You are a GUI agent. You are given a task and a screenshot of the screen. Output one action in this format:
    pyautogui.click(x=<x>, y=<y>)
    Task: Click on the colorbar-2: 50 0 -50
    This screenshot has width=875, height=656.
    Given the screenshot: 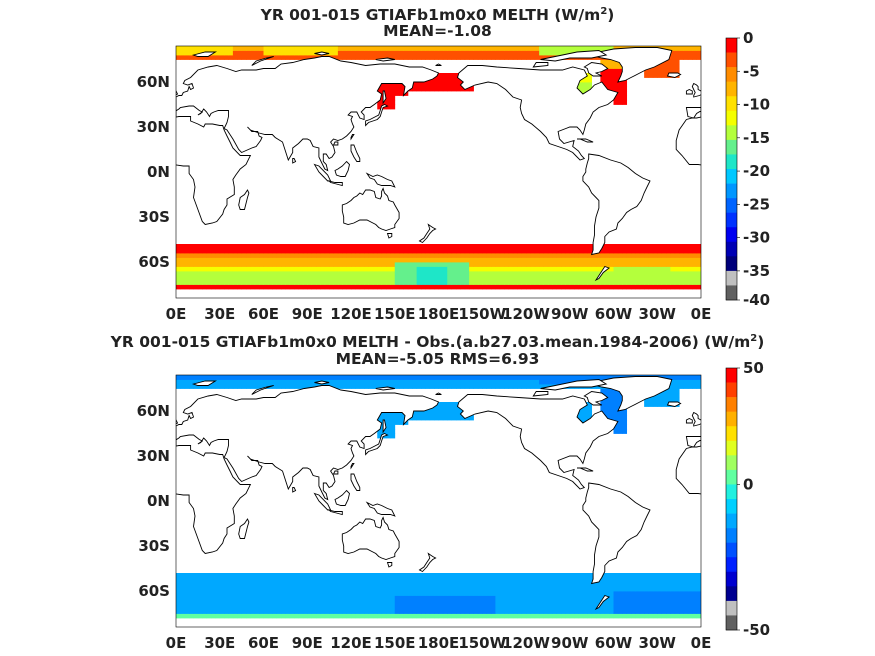 What is the action you would take?
    pyautogui.click(x=747, y=499)
    